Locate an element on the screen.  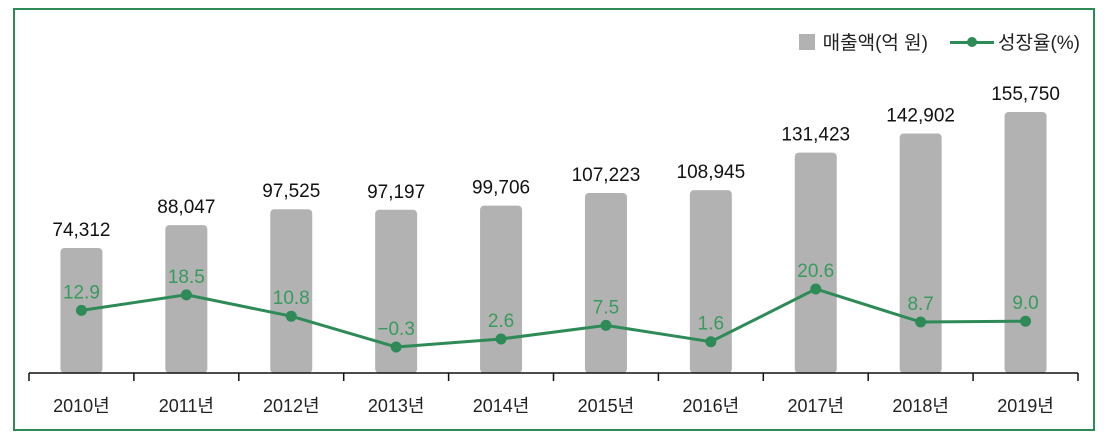
legend-item-growth: 성장율(%) is located at coordinates (1015, 41).